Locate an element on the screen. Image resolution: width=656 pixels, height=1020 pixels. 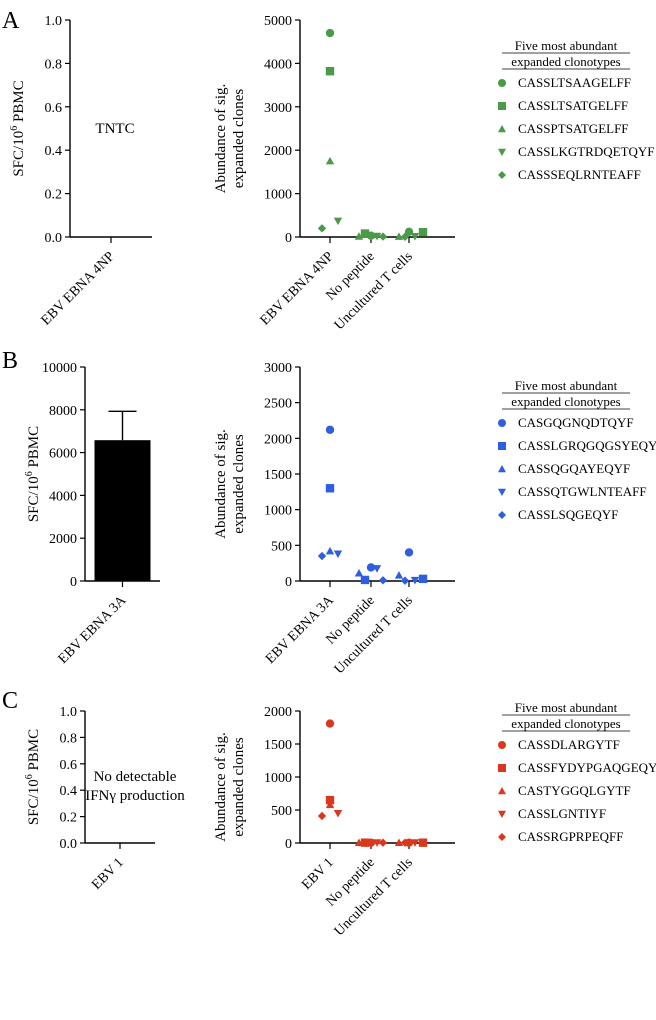
legend-label: CASSLTSAAGELFF is located at coordinates (574, 82).